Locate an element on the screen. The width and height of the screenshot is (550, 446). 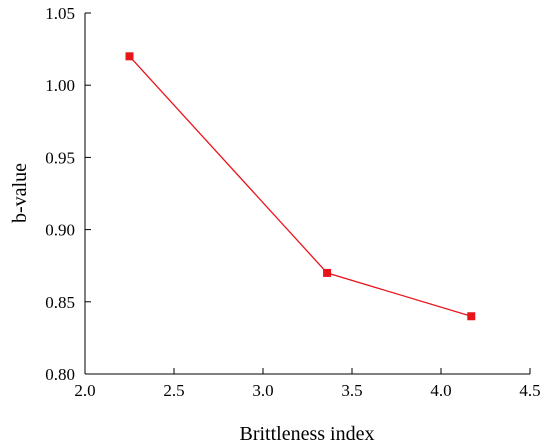
y-tick-label: 0.90 is located at coordinates (60, 230).